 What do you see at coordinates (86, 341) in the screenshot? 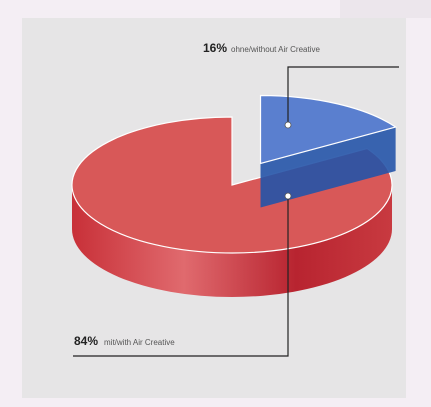
I see `slice-percent-bottom: 84%` at bounding box center [86, 341].